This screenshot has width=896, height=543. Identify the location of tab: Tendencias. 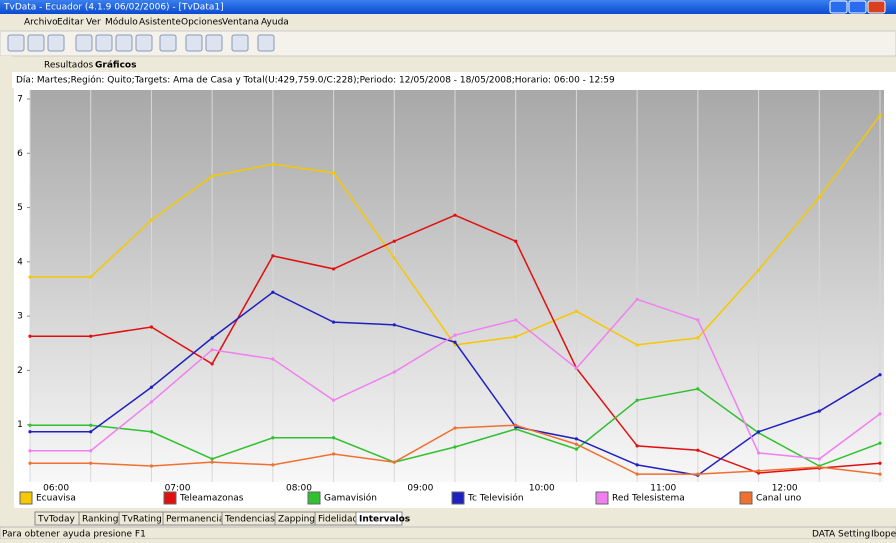
(249, 520).